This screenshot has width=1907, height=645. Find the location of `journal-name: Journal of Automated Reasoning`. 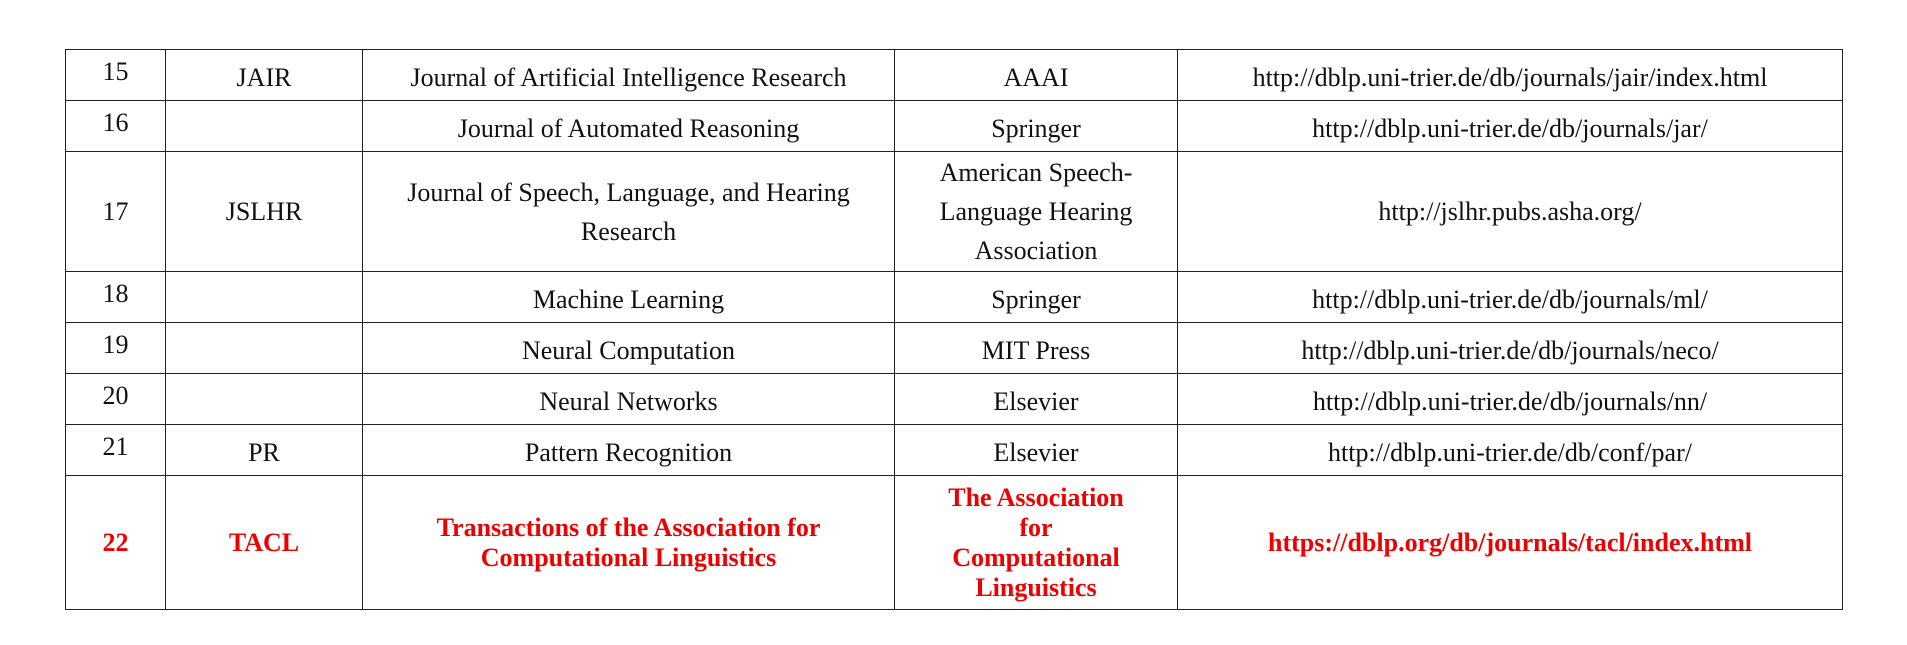

journal-name: Journal of Automated Reasoning is located at coordinates (628, 126).